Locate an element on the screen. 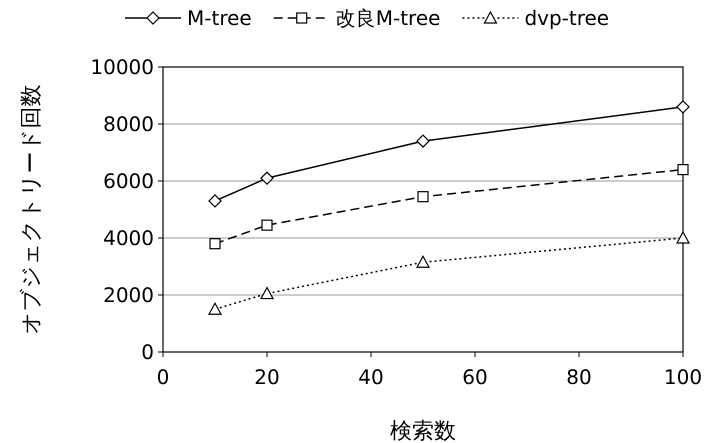 The height and width of the screenshot is (443, 707). x-axis-title: 検索数 is located at coordinates (423, 431).